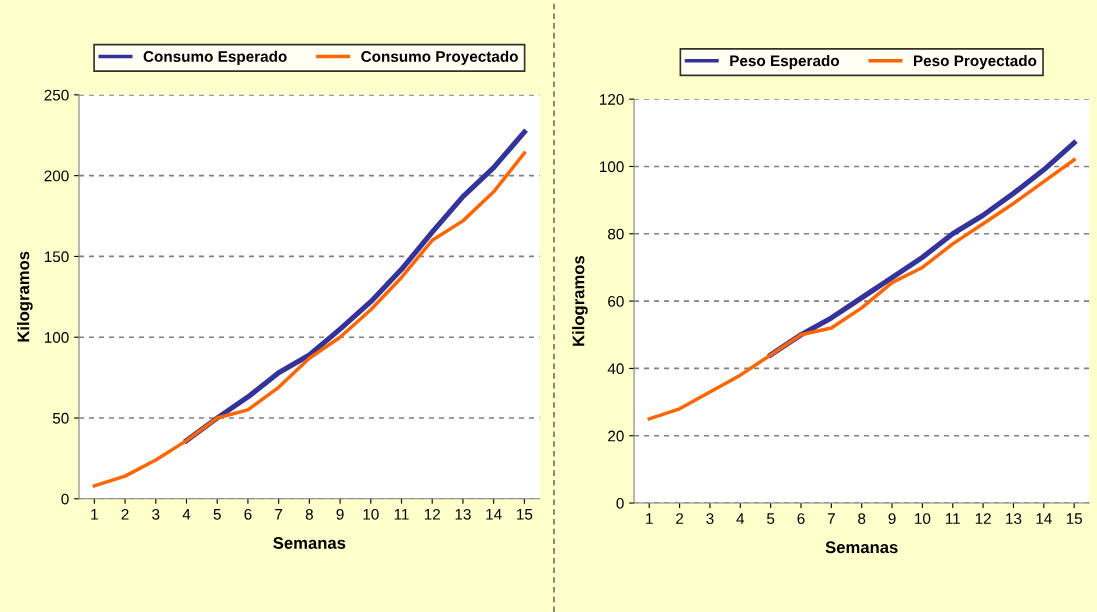 The width and height of the screenshot is (1097, 612). Describe the element at coordinates (56, 95) in the screenshot. I see `y-tick-label: 250` at that location.